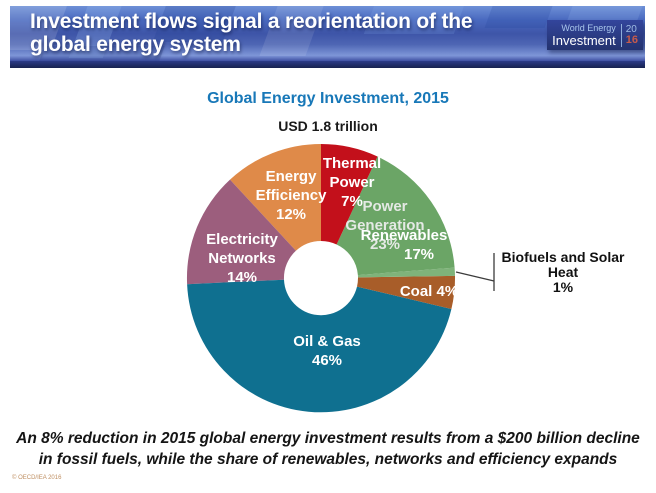 This screenshot has height=493, width=656. Describe the element at coordinates (631, 29) in the screenshot. I see `logo-year-top: 20` at that location.